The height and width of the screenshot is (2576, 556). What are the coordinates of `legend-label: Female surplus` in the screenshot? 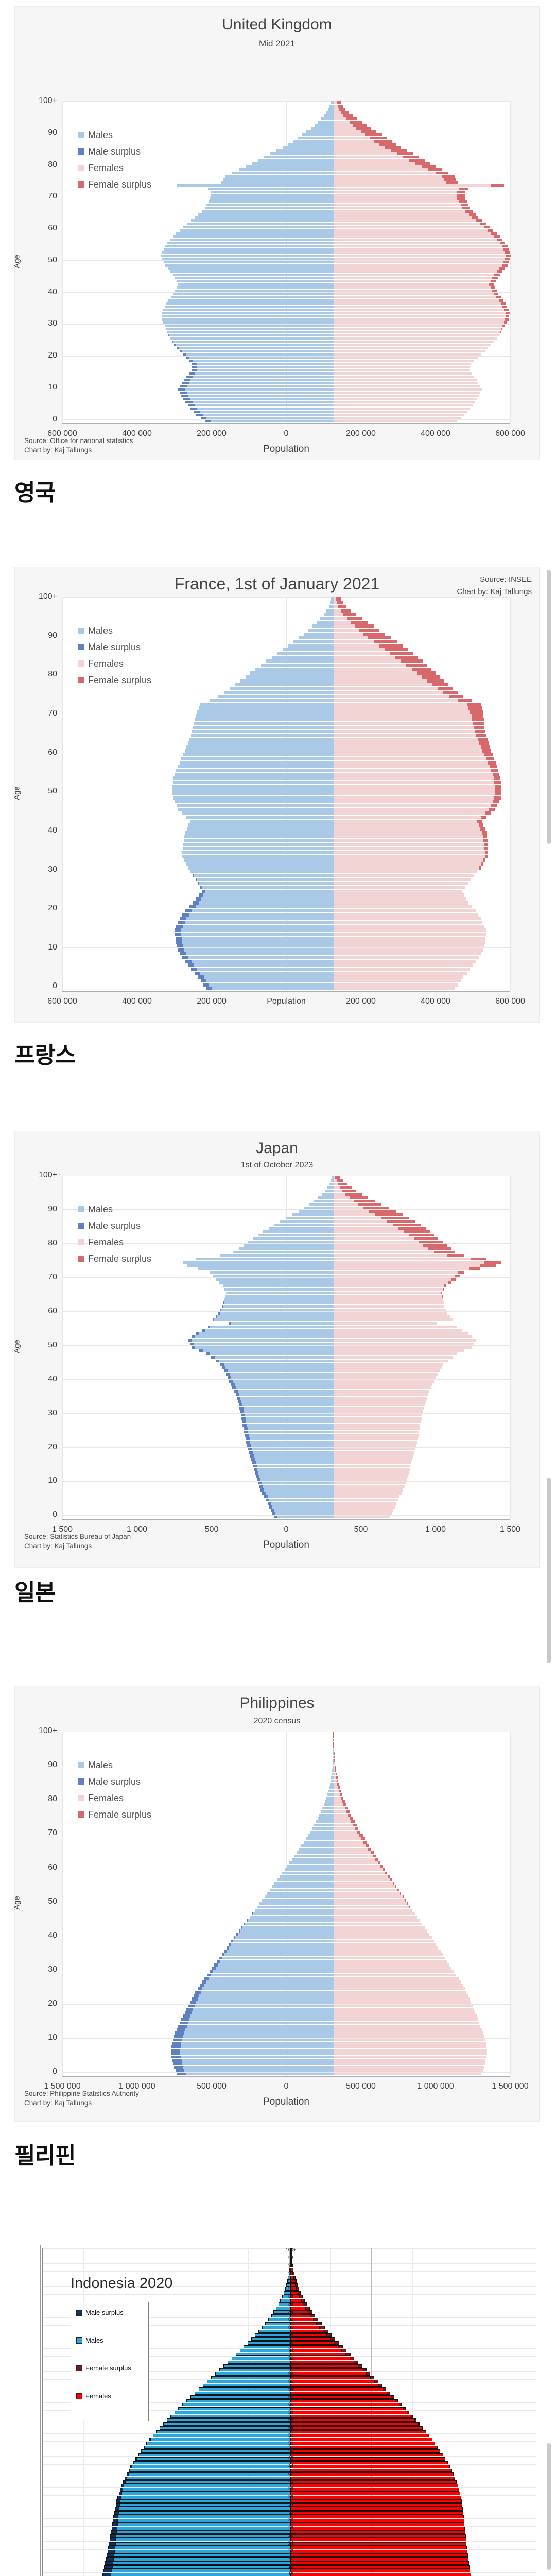 It's located at (120, 679).